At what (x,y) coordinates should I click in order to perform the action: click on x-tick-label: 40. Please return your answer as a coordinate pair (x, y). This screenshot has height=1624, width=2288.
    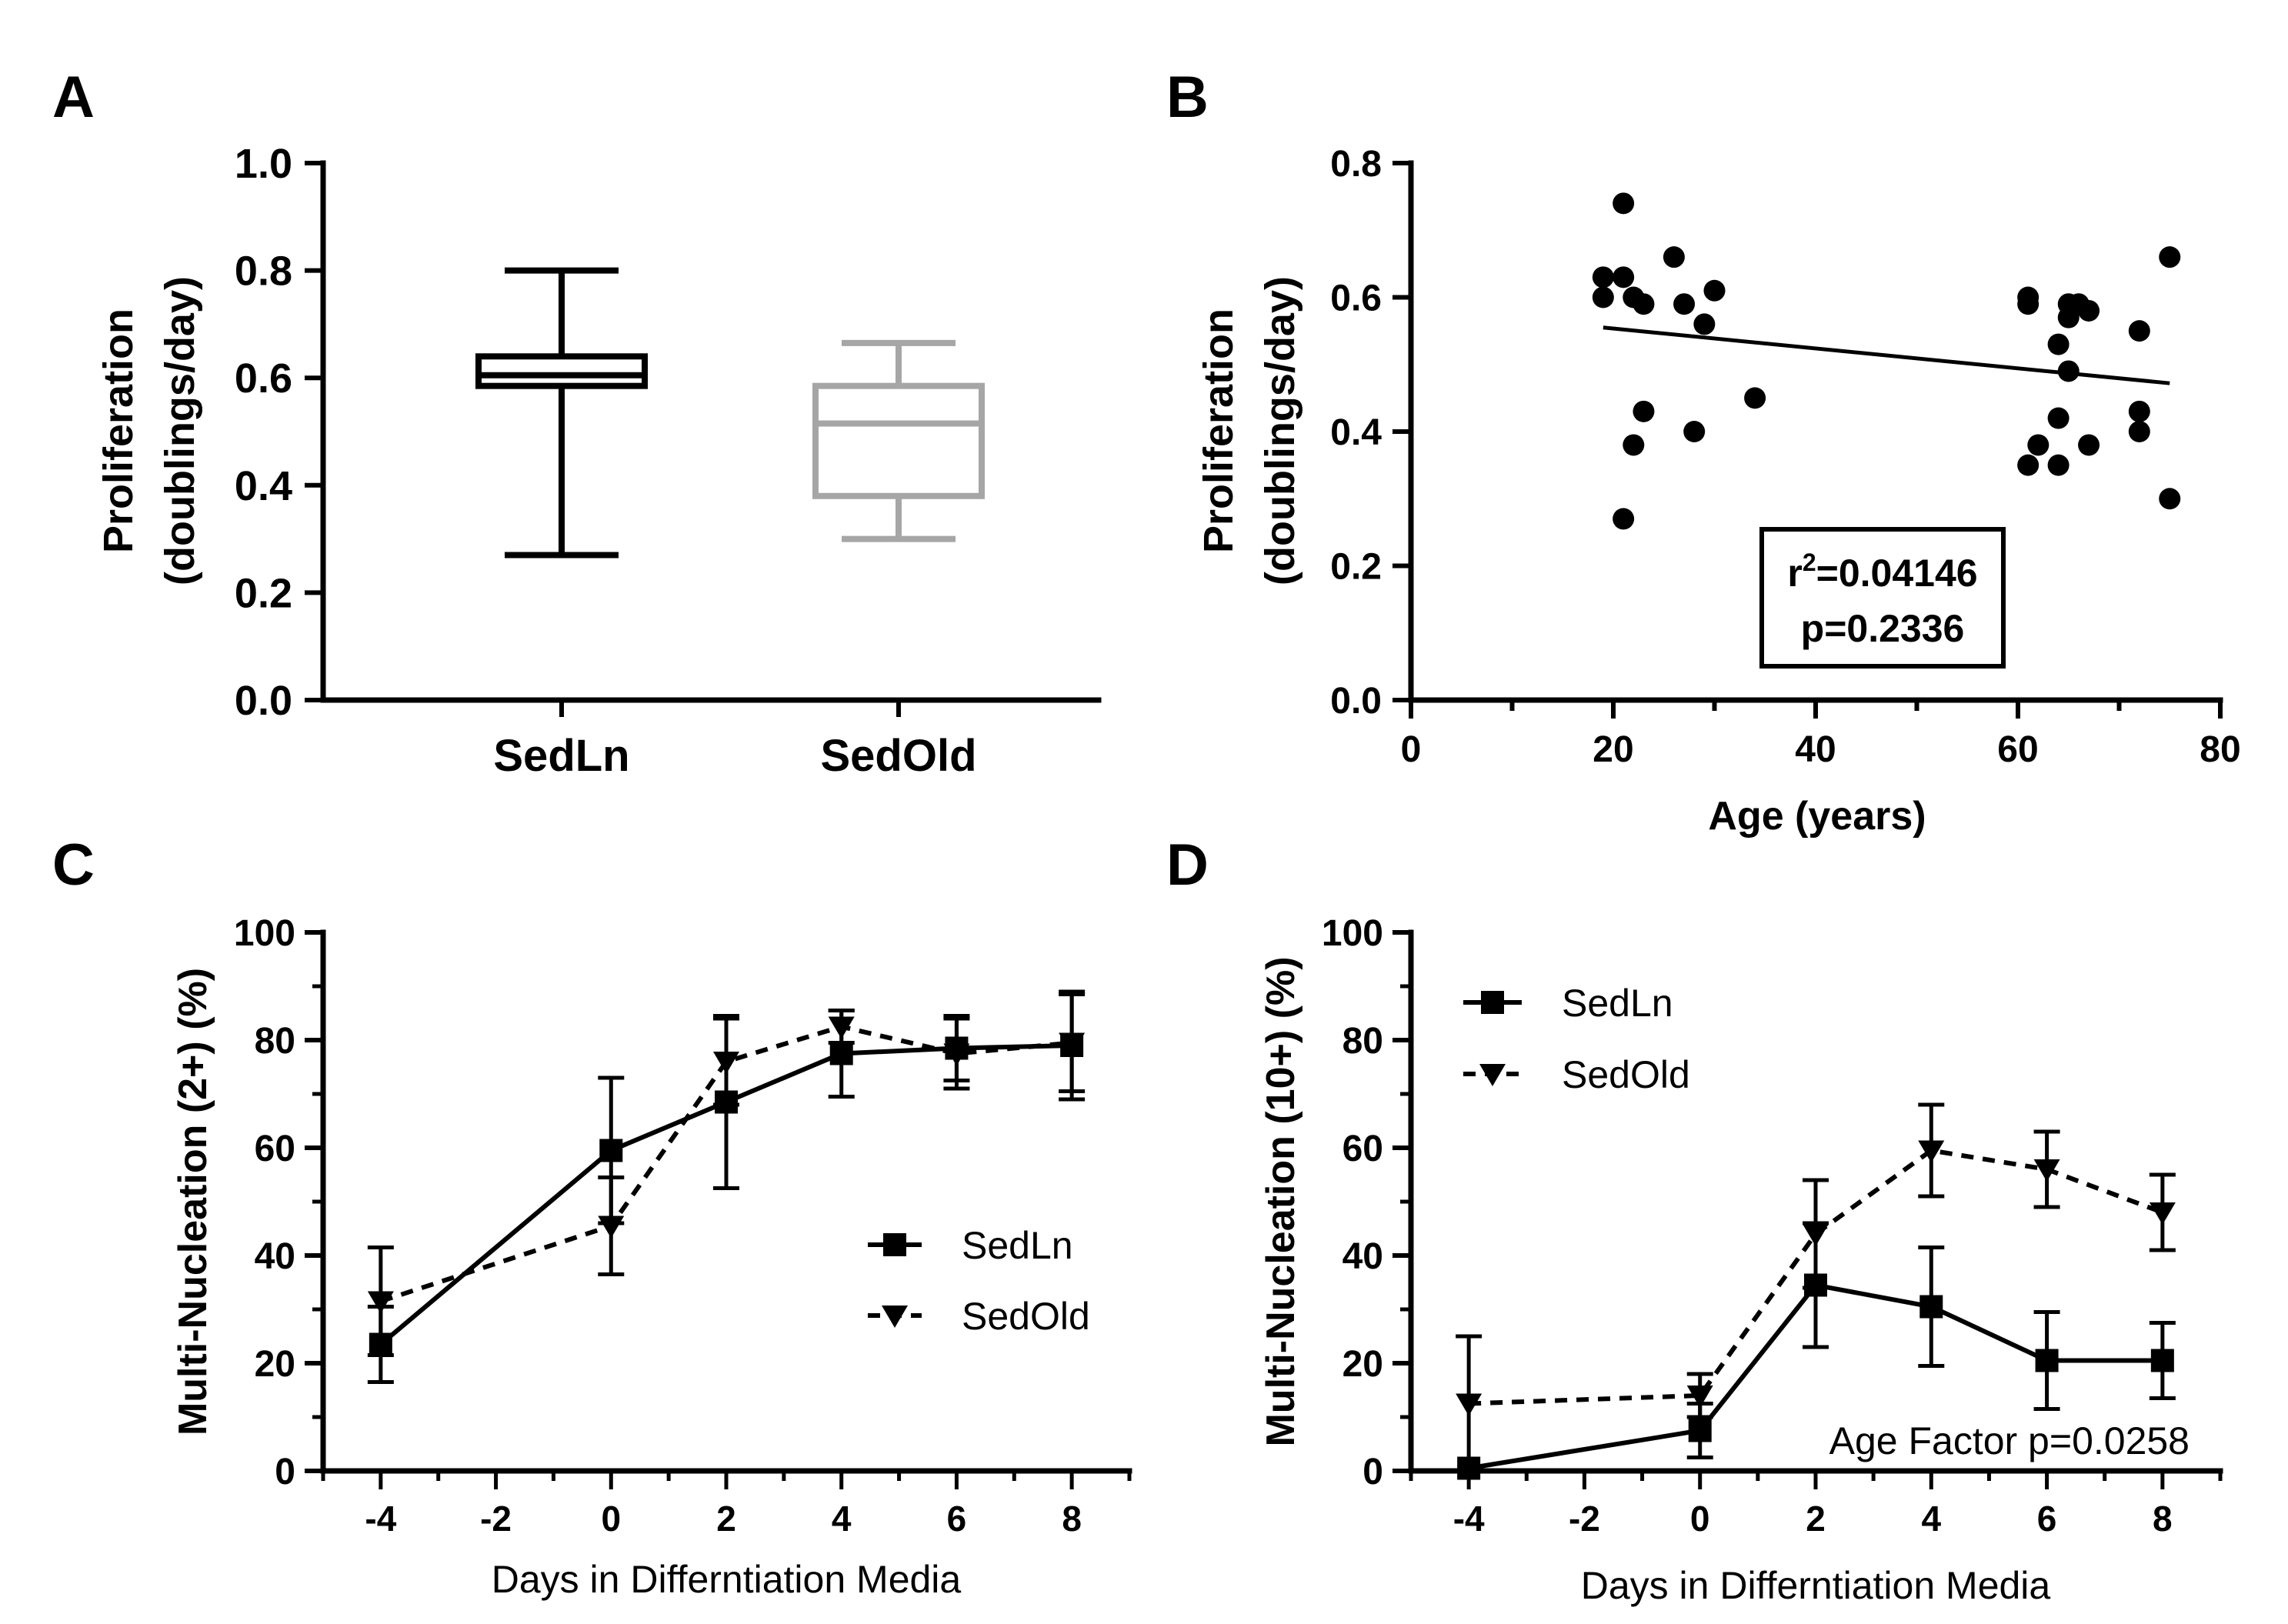
    Looking at the image, I should click on (1815, 749).